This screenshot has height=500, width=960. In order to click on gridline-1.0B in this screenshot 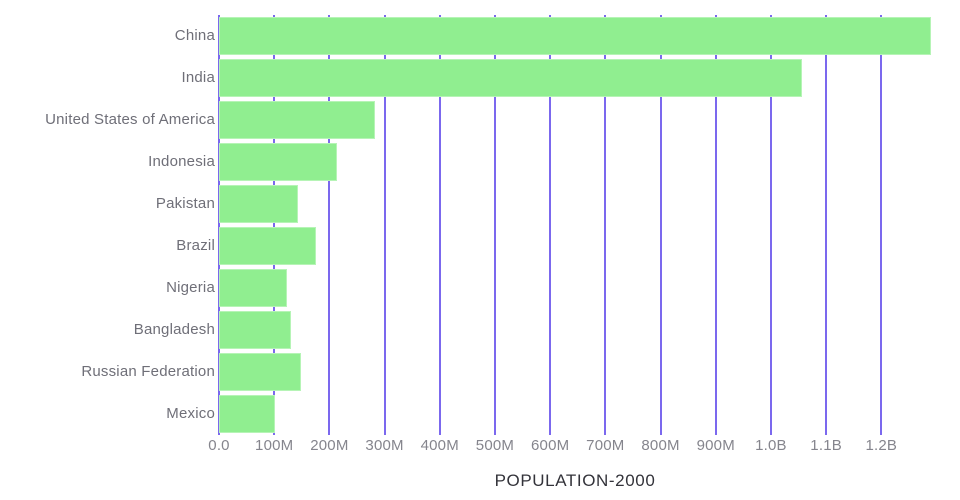, I will do `click(770, 225)`.